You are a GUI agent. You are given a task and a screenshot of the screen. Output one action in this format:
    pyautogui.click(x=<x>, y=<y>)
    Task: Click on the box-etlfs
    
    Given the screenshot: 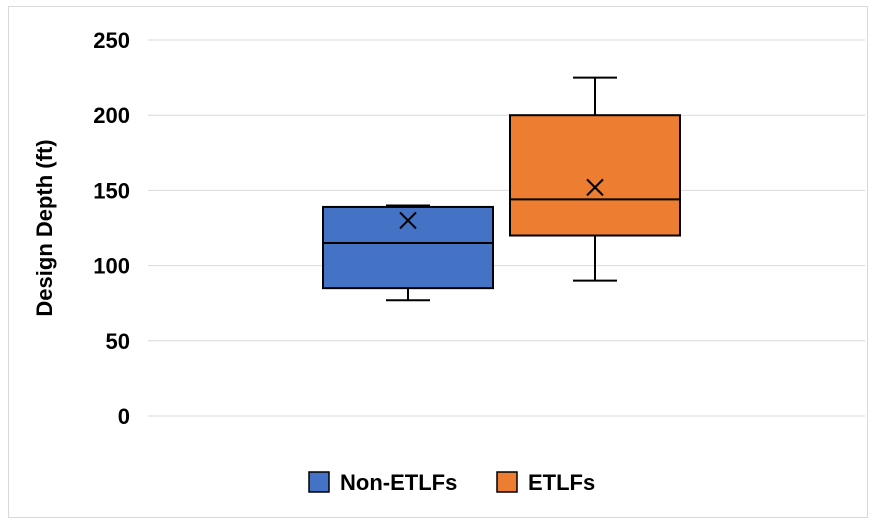 What is the action you would take?
    pyautogui.click(x=595, y=179)
    